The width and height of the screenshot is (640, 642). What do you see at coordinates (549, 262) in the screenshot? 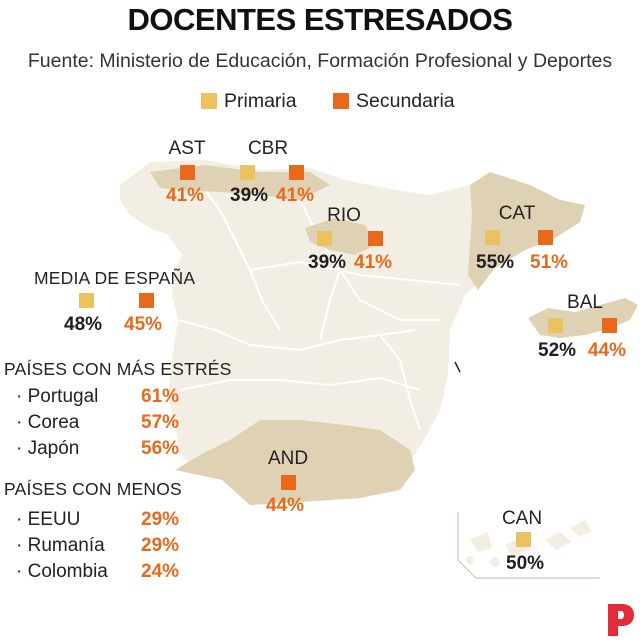
I see `cat-secundaria-value: 51%` at bounding box center [549, 262].